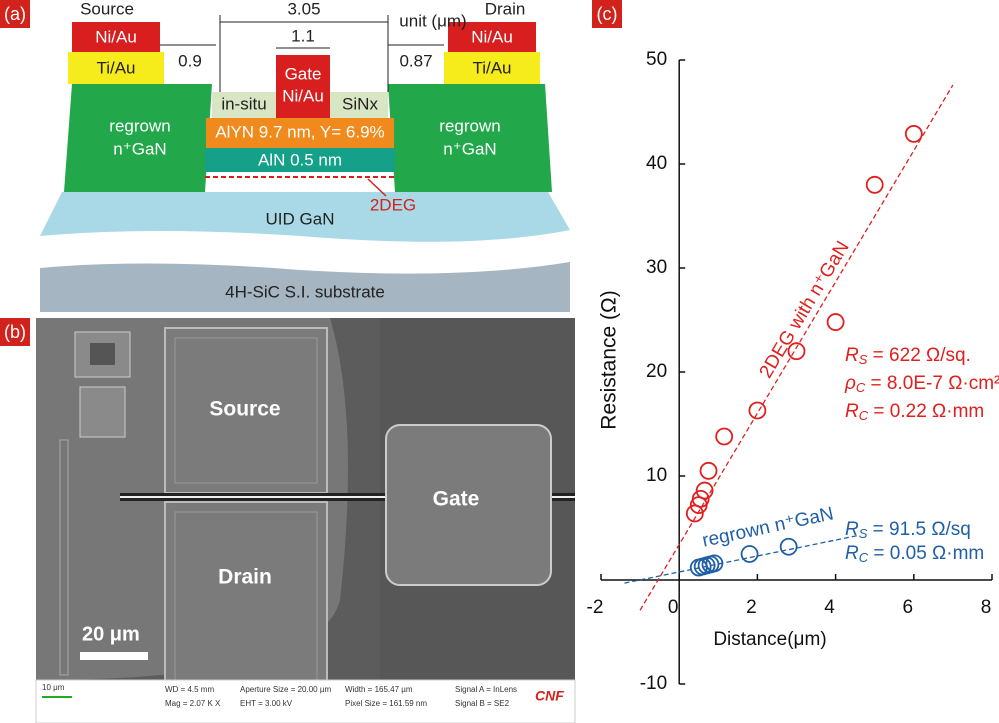 This screenshot has width=999, height=723. What do you see at coordinates (926, 411) in the screenshot?
I see `annotation-text: = 0.22 Ω·mm` at bounding box center [926, 411].